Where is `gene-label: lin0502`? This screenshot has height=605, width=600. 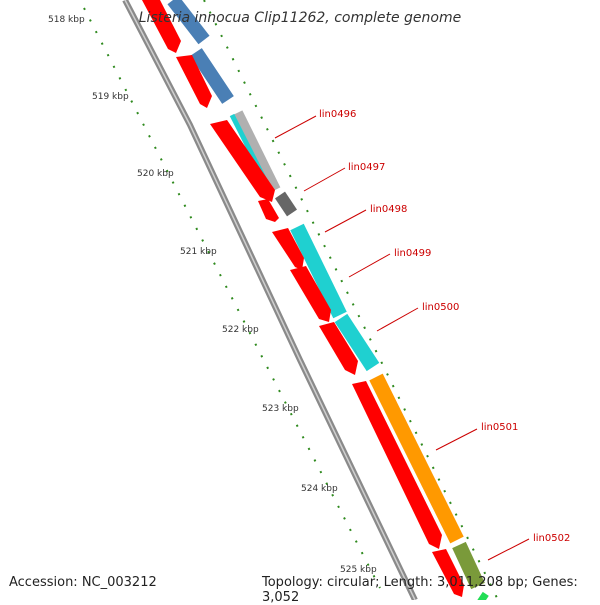
gene-label: lin0502 is located at coordinates (551, 538).